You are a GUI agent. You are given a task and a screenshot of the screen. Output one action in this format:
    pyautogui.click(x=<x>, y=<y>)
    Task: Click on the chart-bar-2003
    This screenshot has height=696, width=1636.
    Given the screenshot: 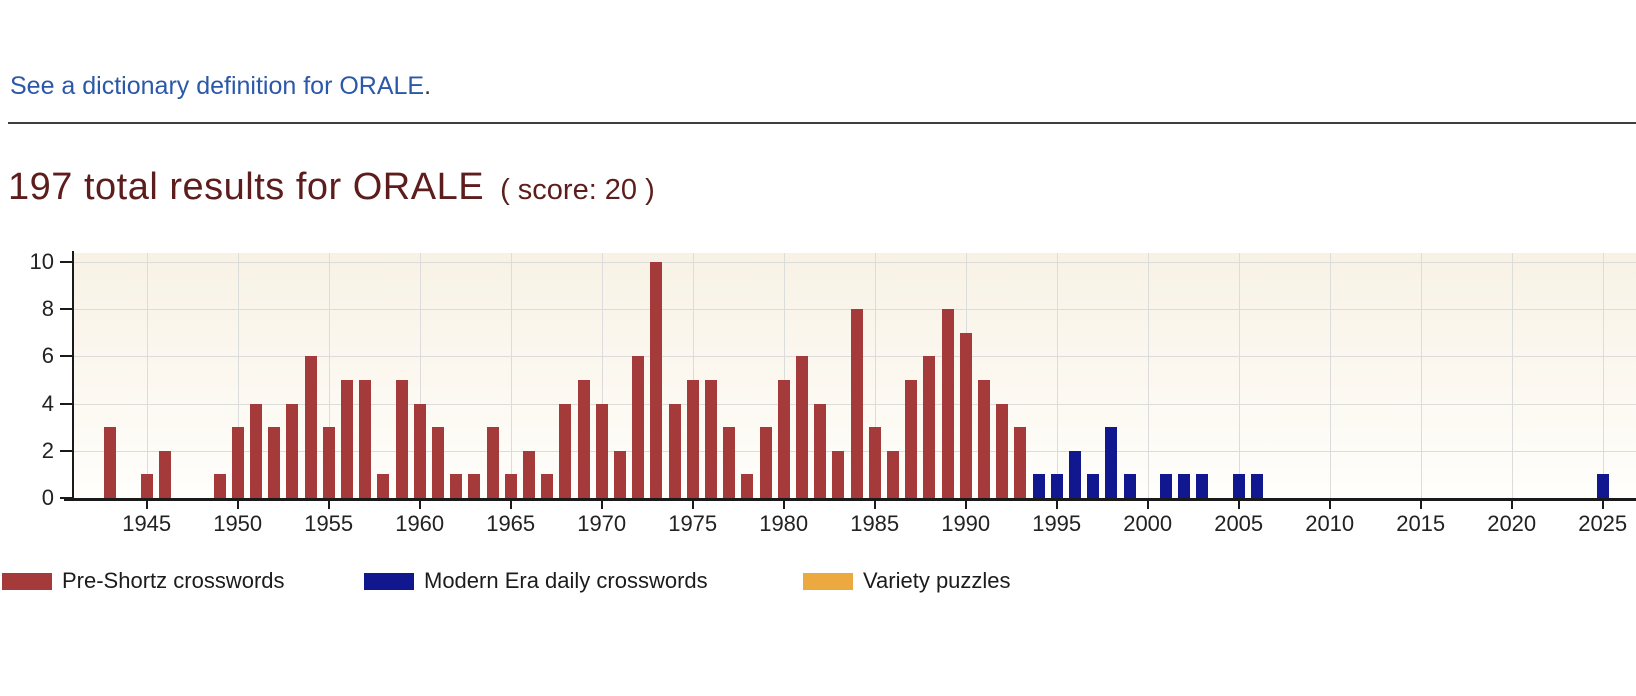 What is the action you would take?
    pyautogui.click(x=1202, y=486)
    